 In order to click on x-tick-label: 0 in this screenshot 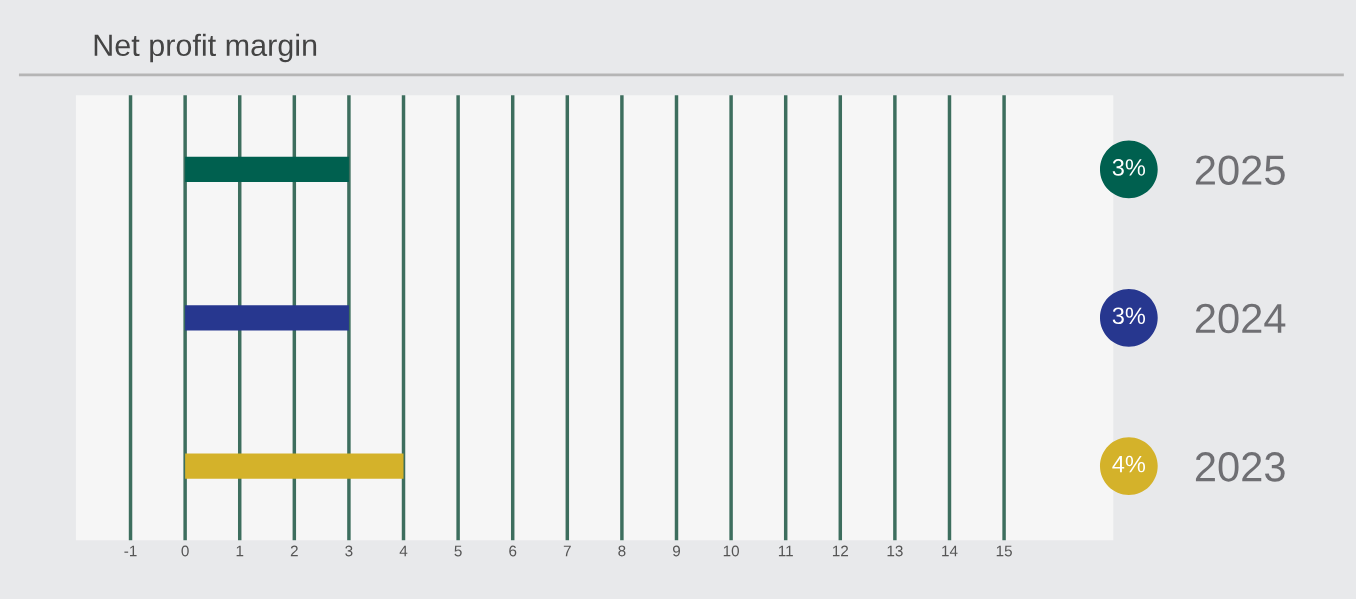, I will do `click(185, 551)`.